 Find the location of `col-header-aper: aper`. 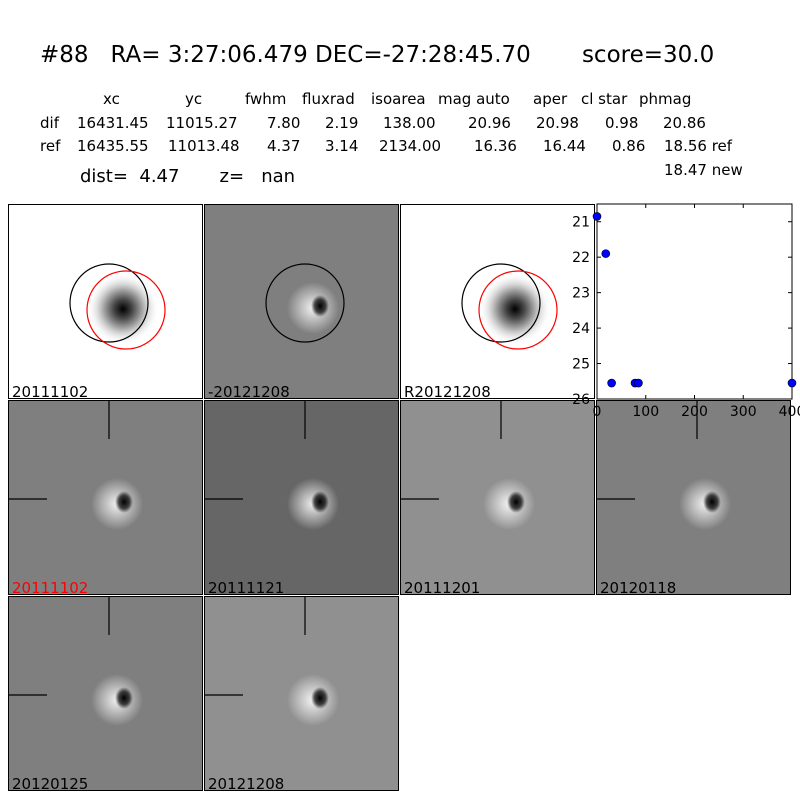

col-header-aper: aper is located at coordinates (550, 99).